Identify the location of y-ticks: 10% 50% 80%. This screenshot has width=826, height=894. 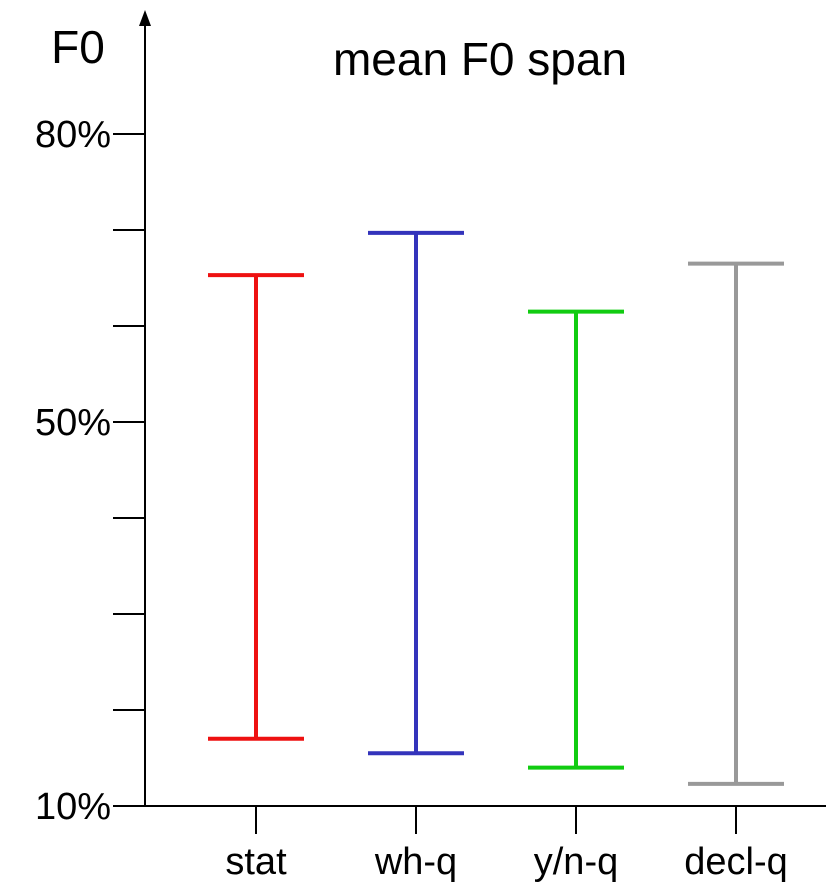
(90, 471).